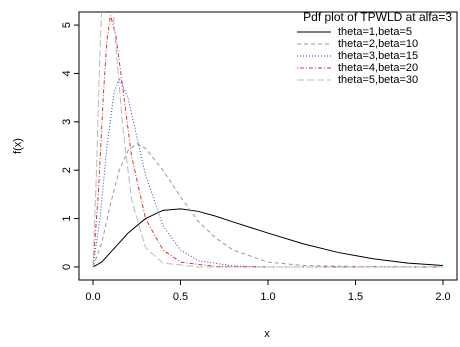  I want to click on x-tick-label: 2.0, so click(442, 297).